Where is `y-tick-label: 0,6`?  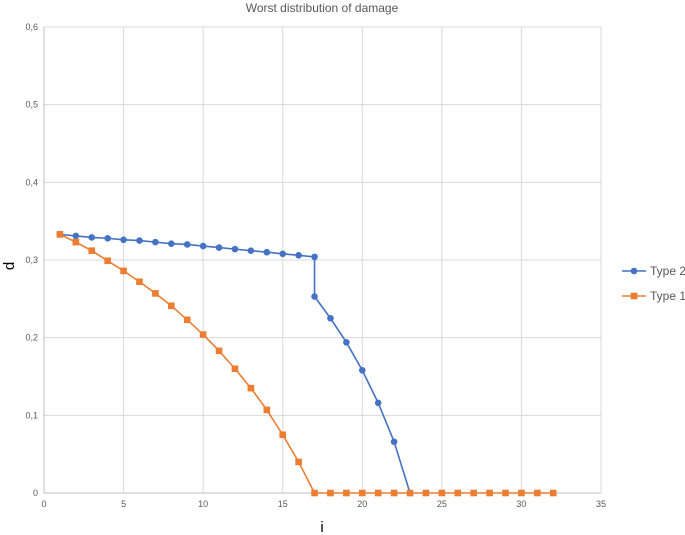
y-tick-label: 0,6 is located at coordinates (31, 27).